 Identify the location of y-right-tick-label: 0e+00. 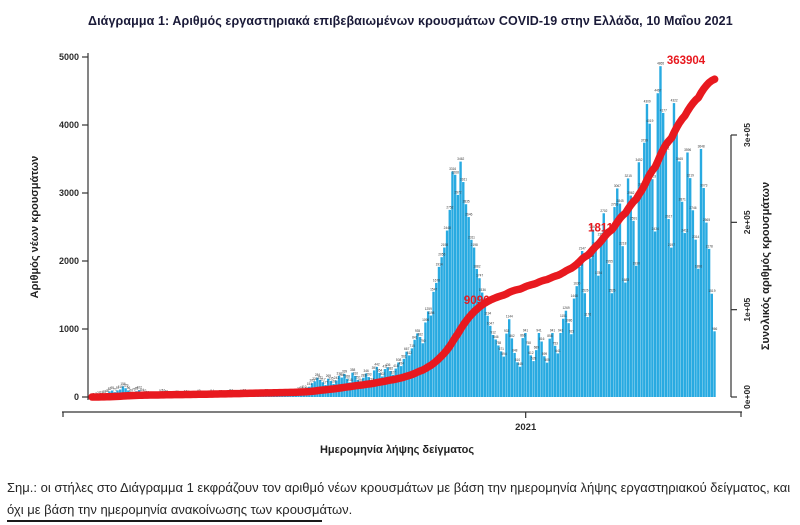
(747, 397).